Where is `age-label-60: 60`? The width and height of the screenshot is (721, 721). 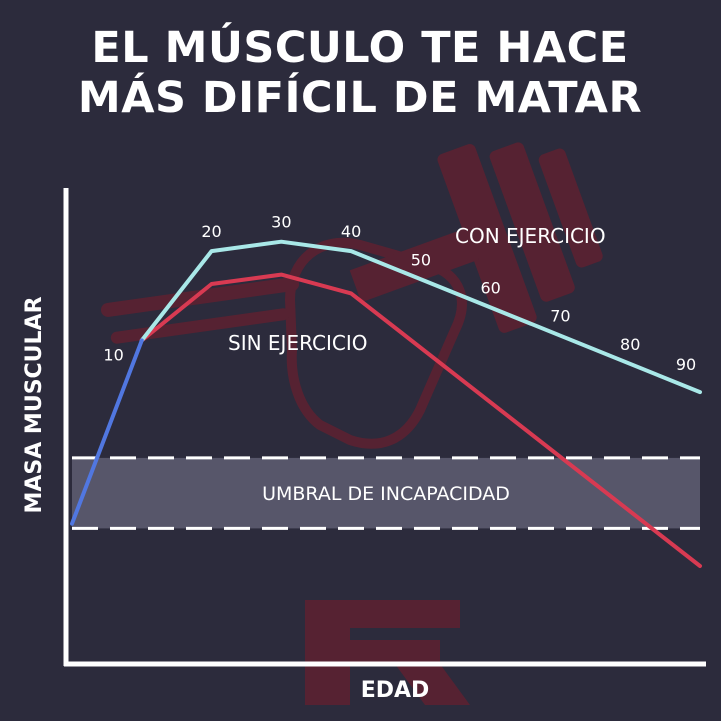 age-label-60: 60 is located at coordinates (490, 288).